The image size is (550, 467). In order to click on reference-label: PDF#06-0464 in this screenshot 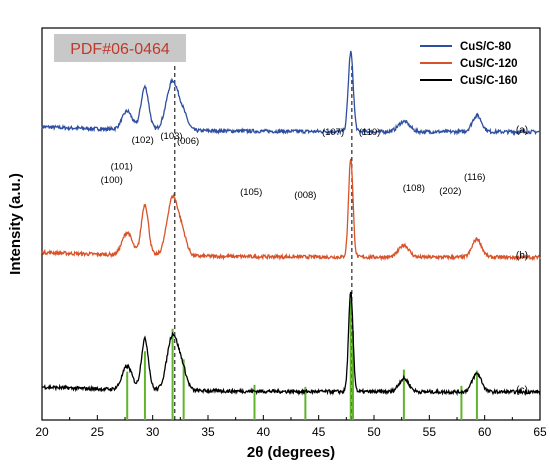, I will do `click(120, 49)`.